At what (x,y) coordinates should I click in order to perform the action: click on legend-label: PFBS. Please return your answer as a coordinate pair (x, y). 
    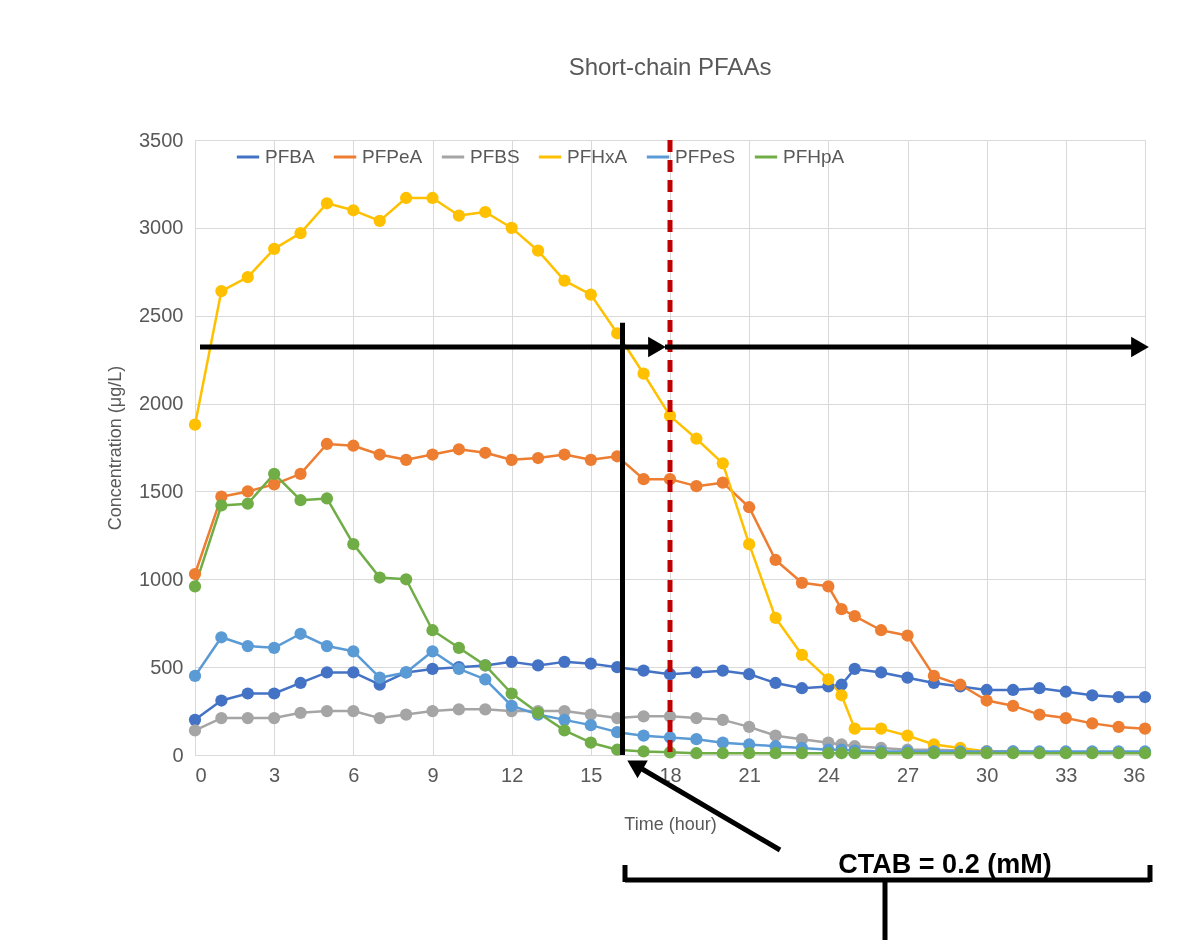
    Looking at the image, I should click on (495, 156).